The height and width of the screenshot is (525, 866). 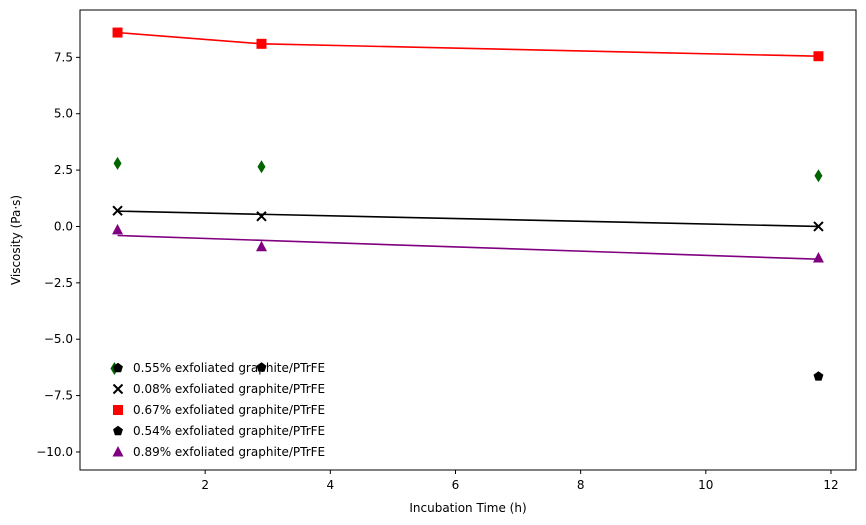 What do you see at coordinates (456, 485) in the screenshot?
I see `x-tick-label: 6` at bounding box center [456, 485].